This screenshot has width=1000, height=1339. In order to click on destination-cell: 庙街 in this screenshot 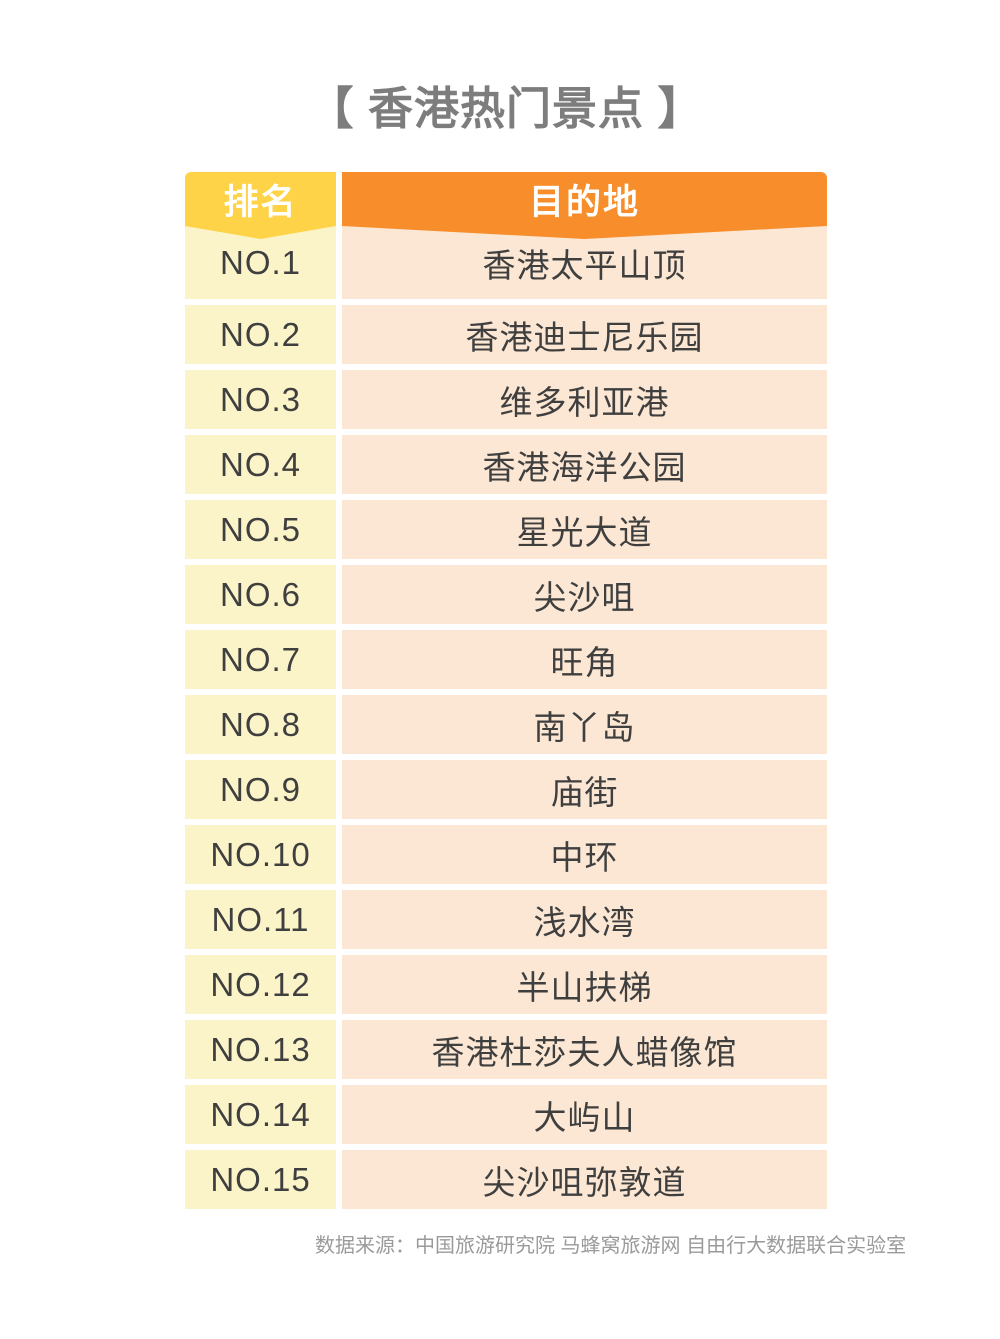, I will do `click(584, 789)`.